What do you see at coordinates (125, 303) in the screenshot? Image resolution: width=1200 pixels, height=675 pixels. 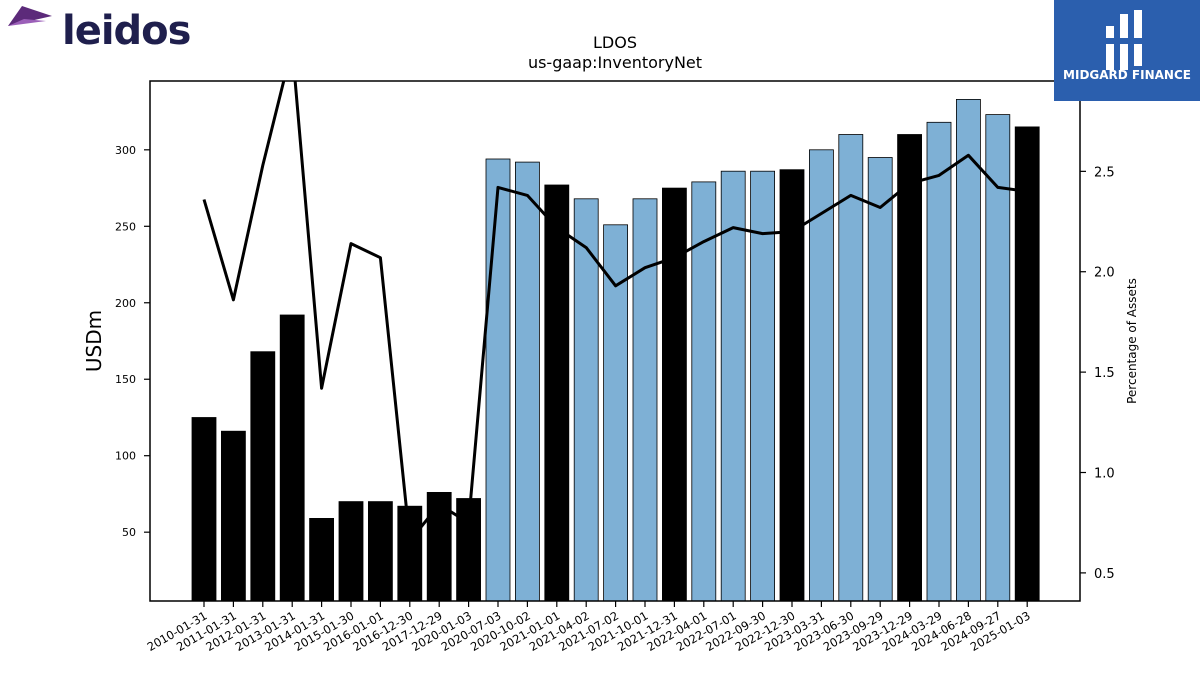 I see `y-tick-label: 200` at bounding box center [125, 303].